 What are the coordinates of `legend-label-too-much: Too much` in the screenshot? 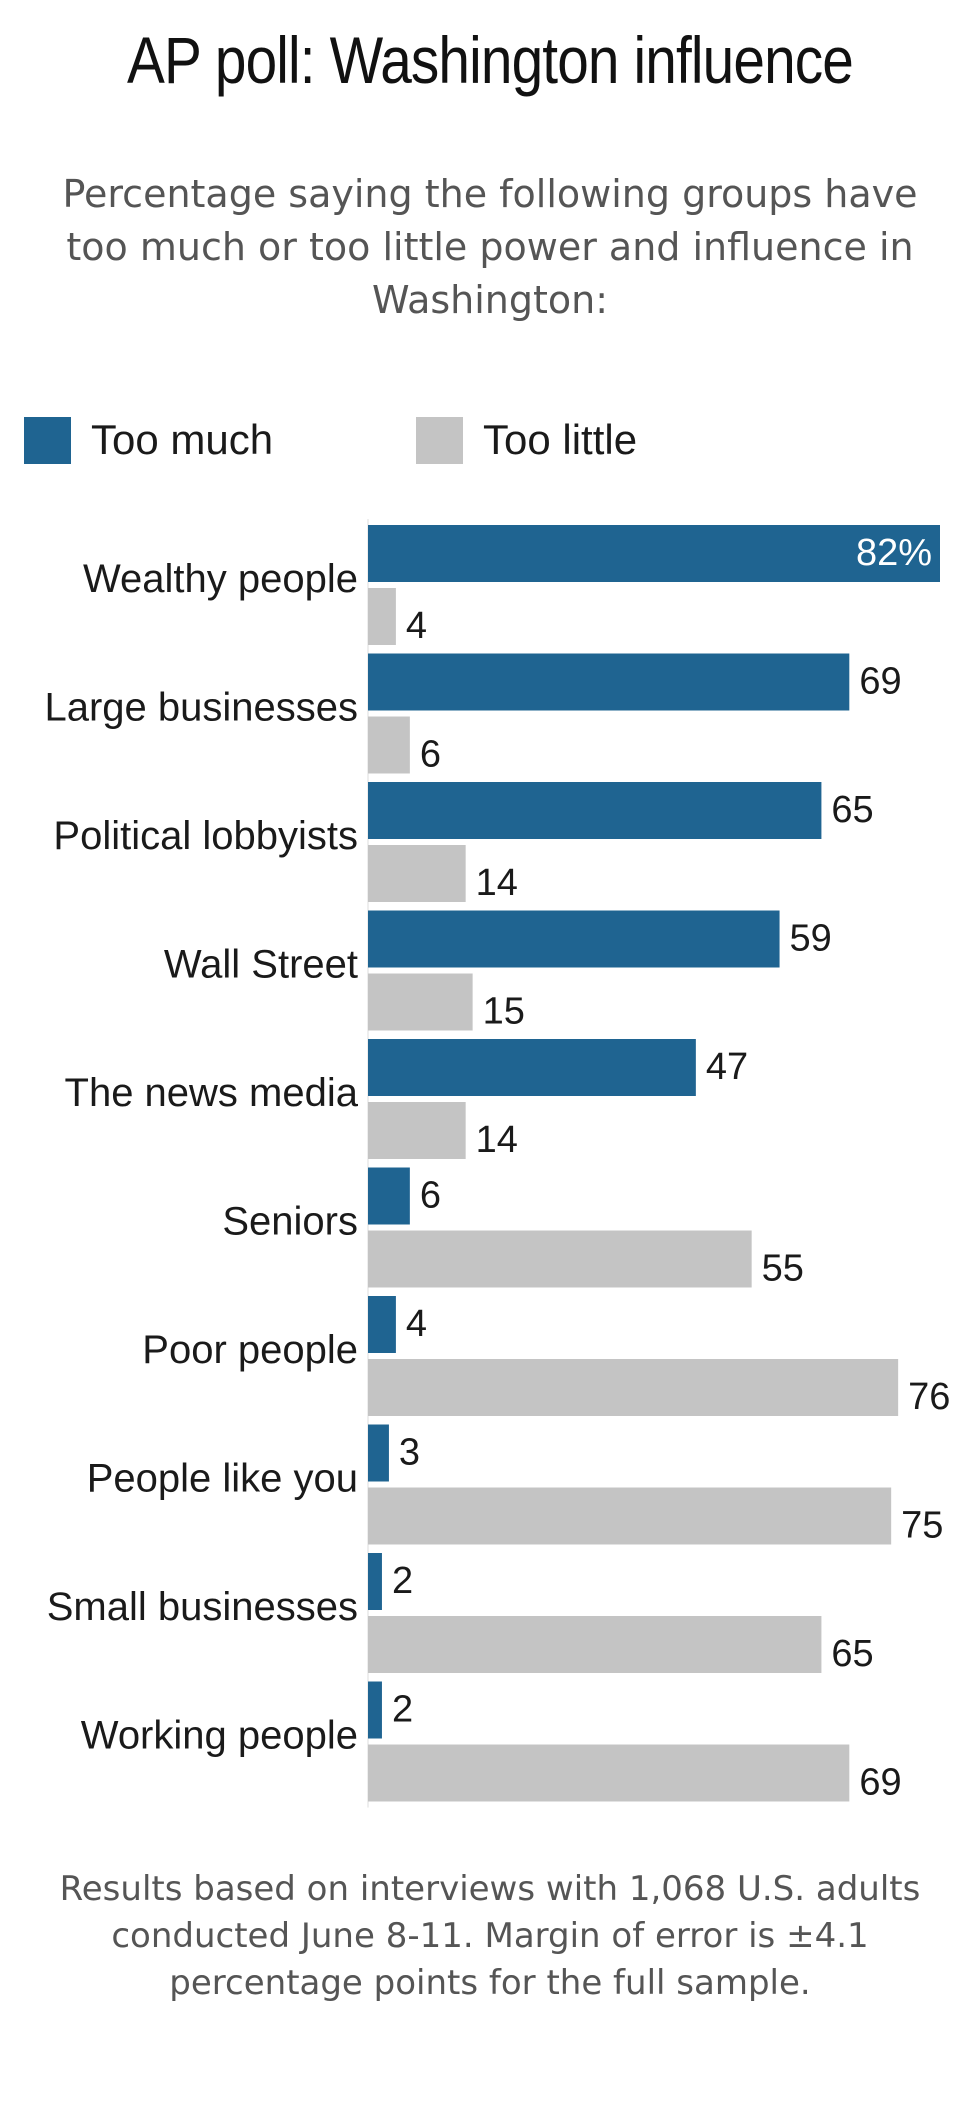 It's located at (182, 439).